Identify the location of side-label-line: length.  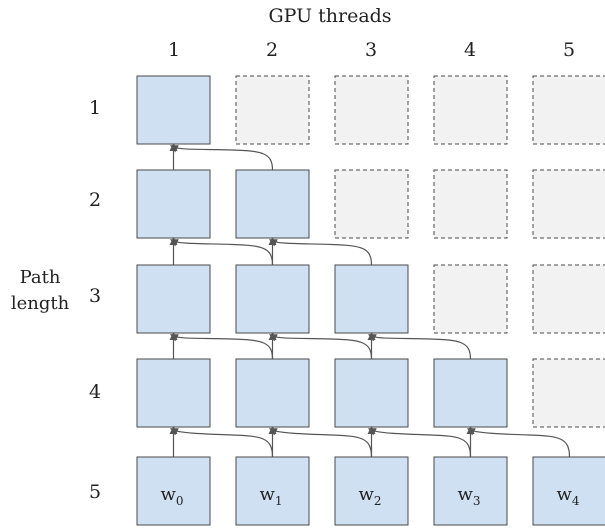
(40, 303).